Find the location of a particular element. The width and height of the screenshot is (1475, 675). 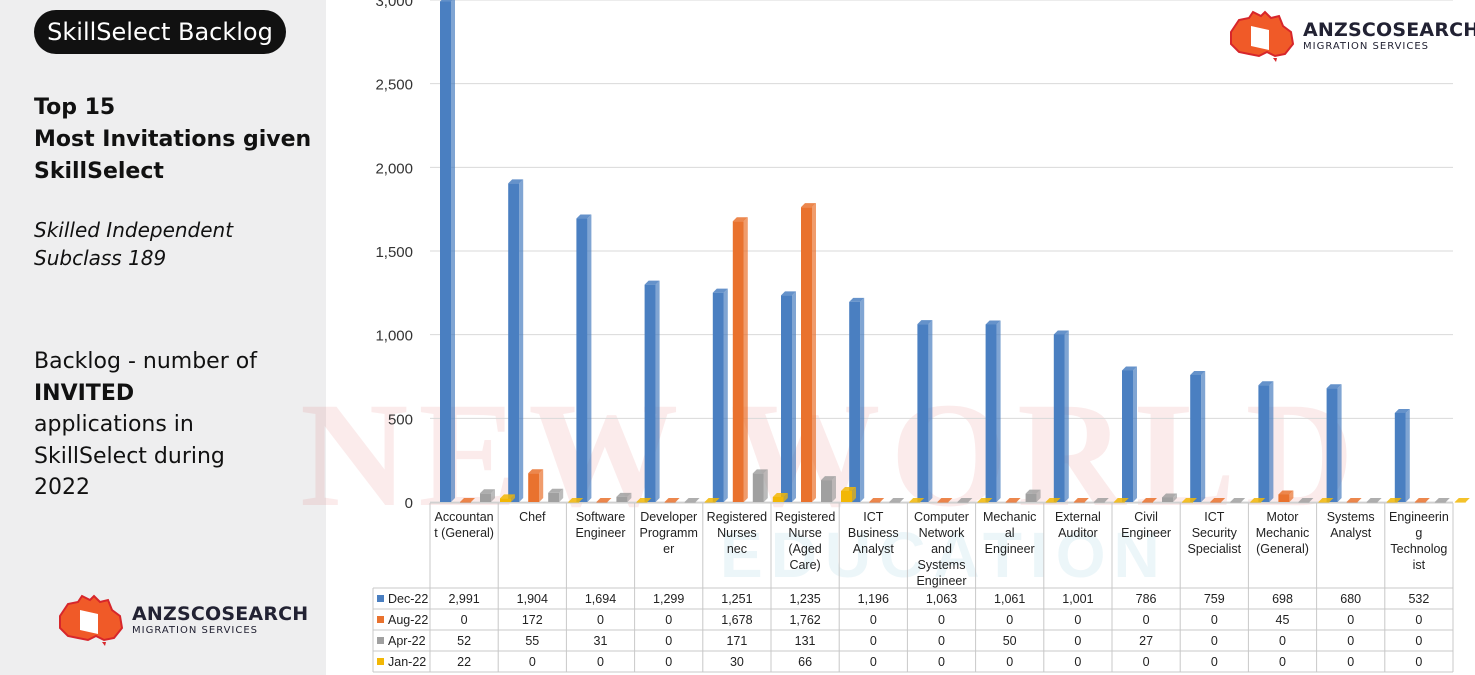

category-label: Network is located at coordinates (942, 533).